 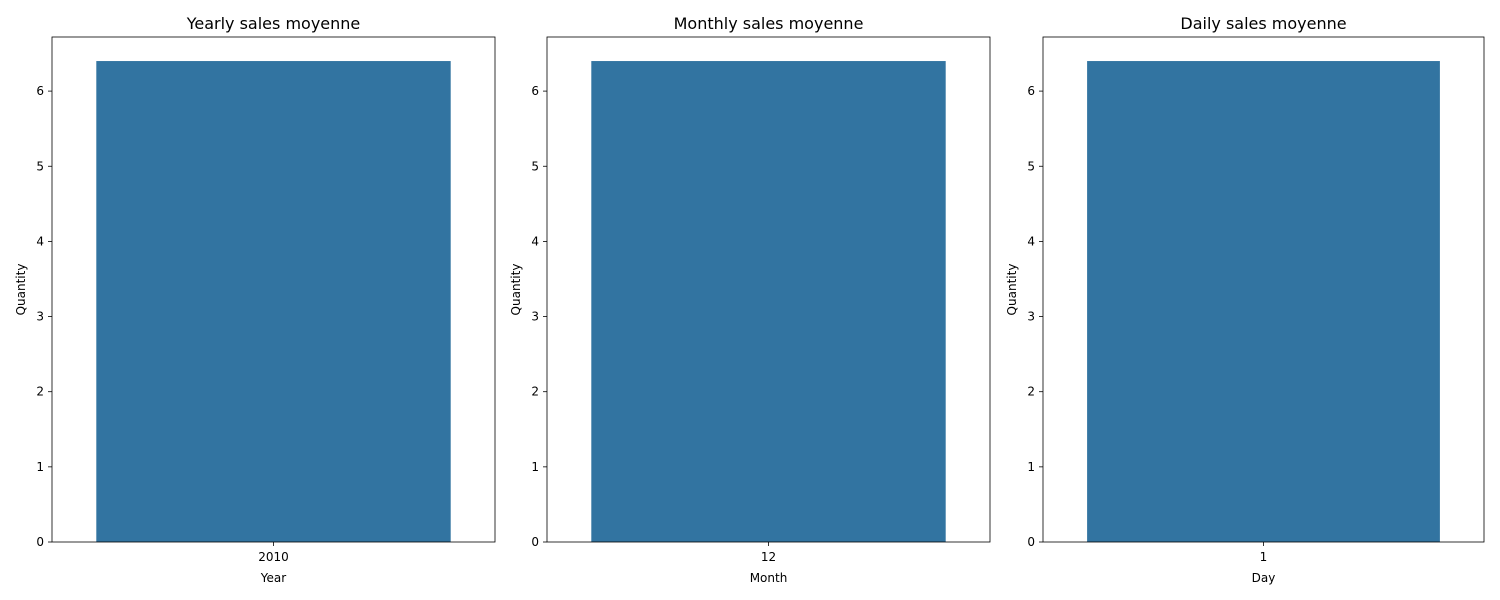 What do you see at coordinates (273, 23) in the screenshot?
I see `chart-title: Yearly sales moyenne` at bounding box center [273, 23].